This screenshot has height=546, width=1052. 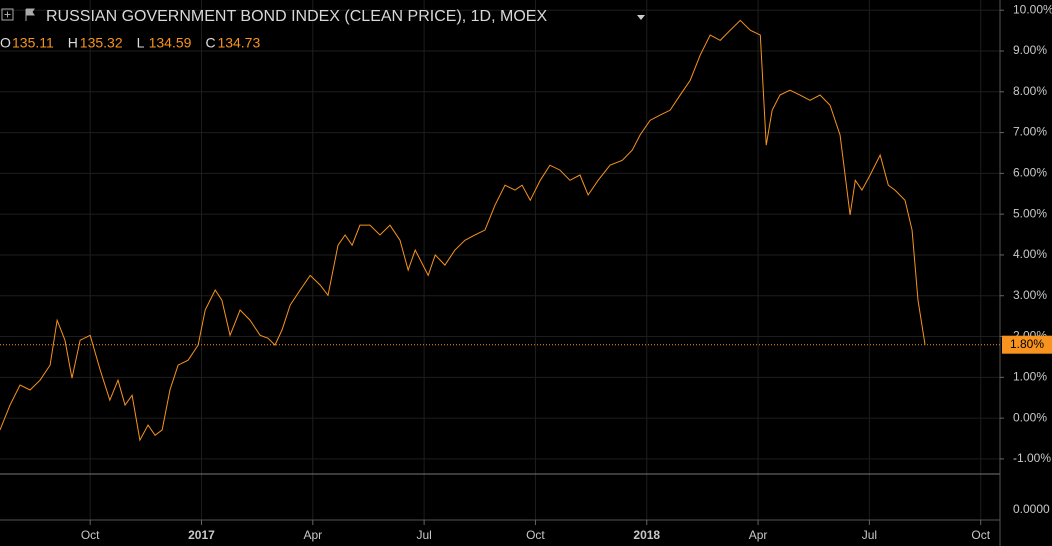 I want to click on y-tick-label: 9.00%, so click(x=1030, y=50).